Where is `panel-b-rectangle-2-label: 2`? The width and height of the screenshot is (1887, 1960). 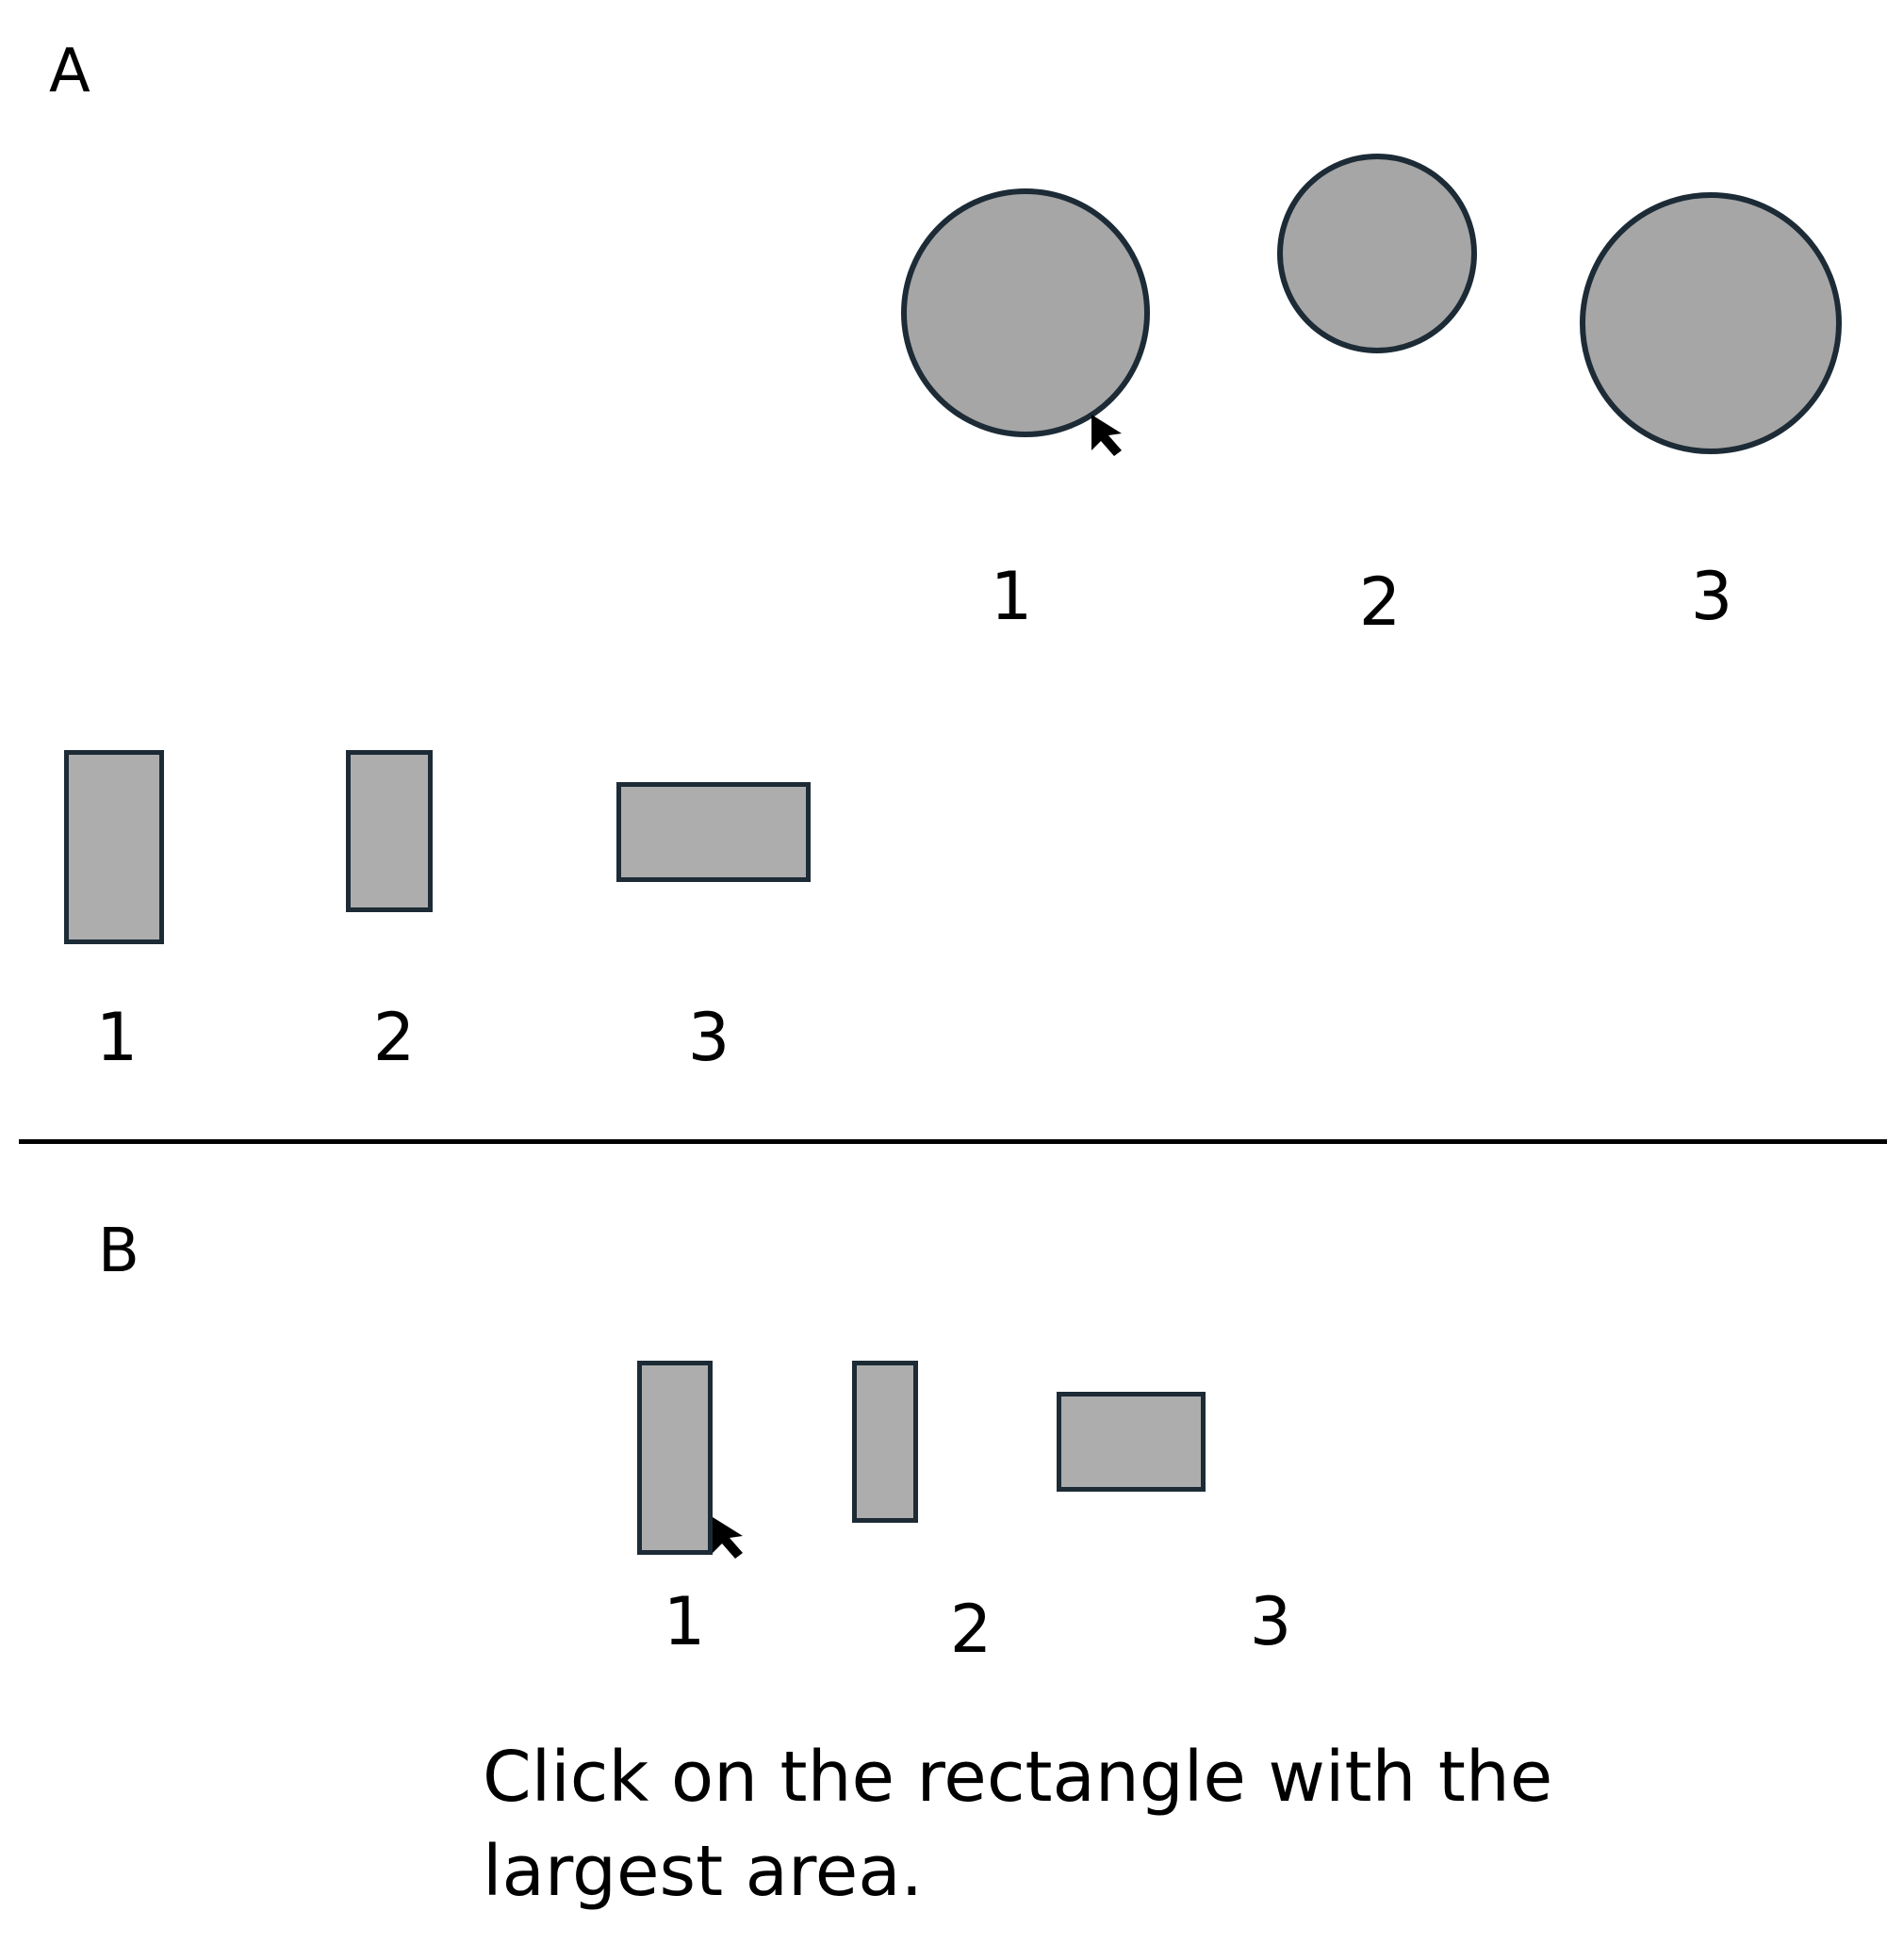 panel-b-rectangle-2-label: 2 is located at coordinates (971, 1630).